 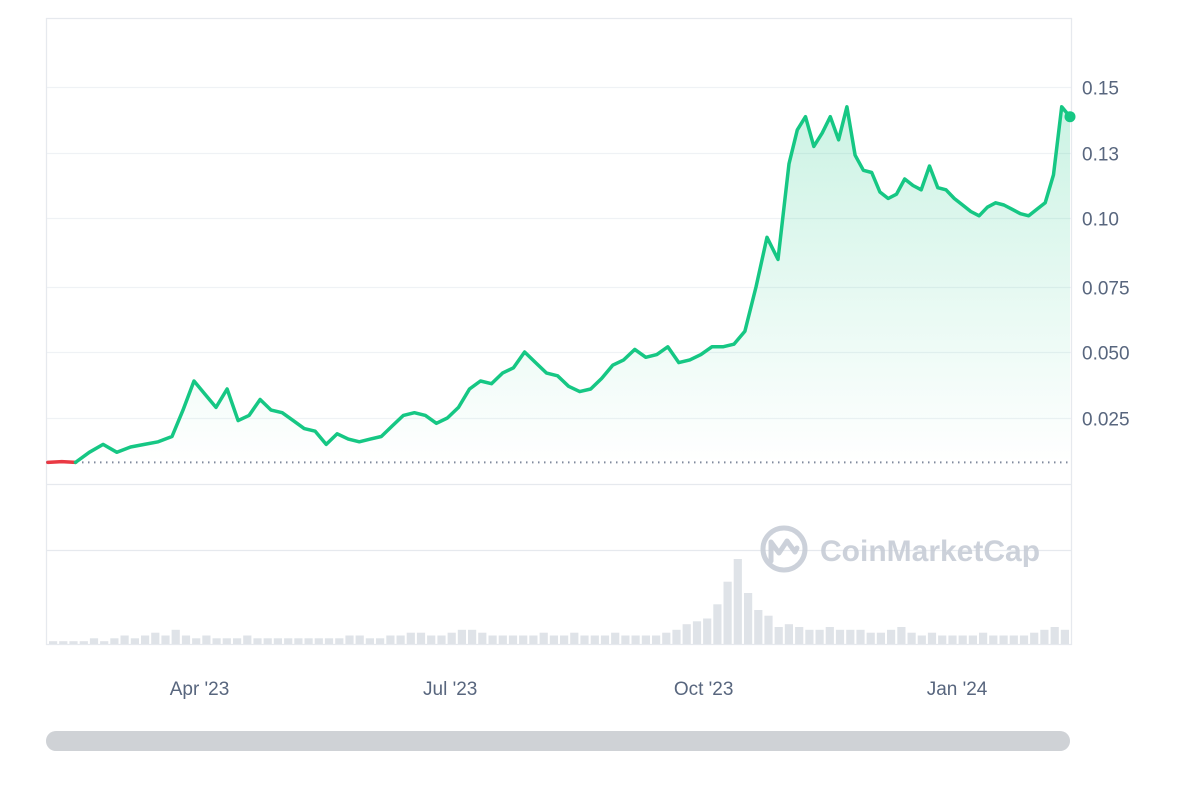 I want to click on range-scrollbar, so click(x=558, y=741).